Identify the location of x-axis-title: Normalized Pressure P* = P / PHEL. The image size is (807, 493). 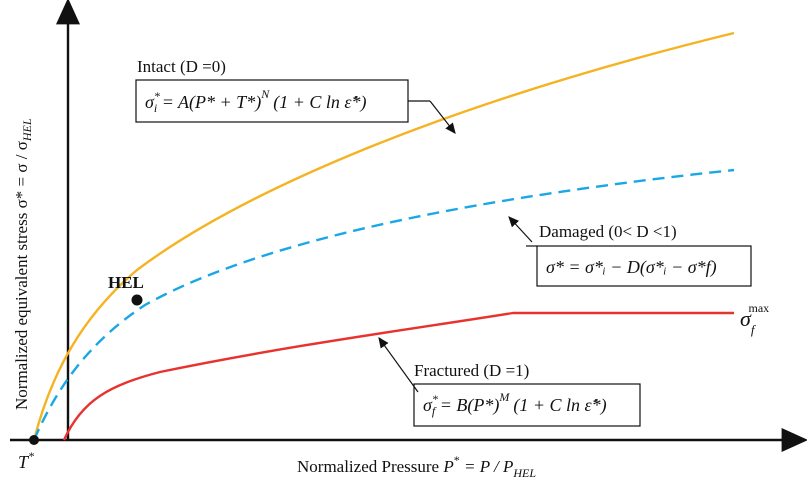
(416, 466).